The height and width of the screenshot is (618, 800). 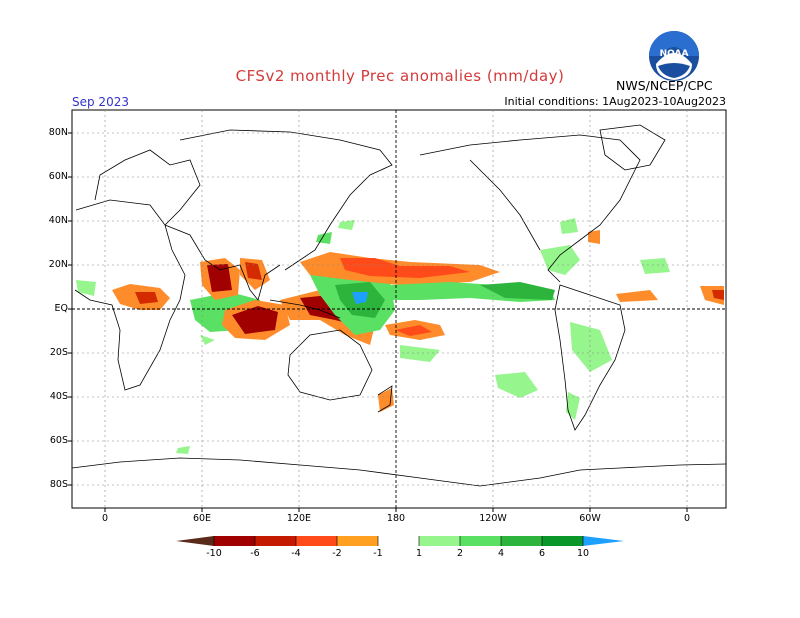 What do you see at coordinates (255, 553) in the screenshot?
I see `colorbar-label: -6` at bounding box center [255, 553].